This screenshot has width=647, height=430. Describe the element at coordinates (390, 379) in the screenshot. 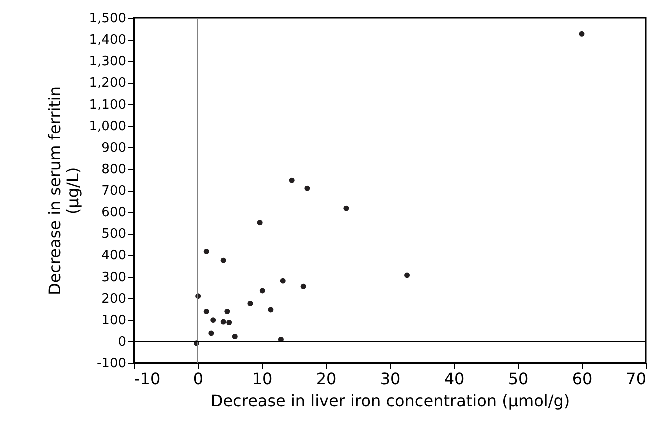

I see `x-tick-label: 30` at that location.